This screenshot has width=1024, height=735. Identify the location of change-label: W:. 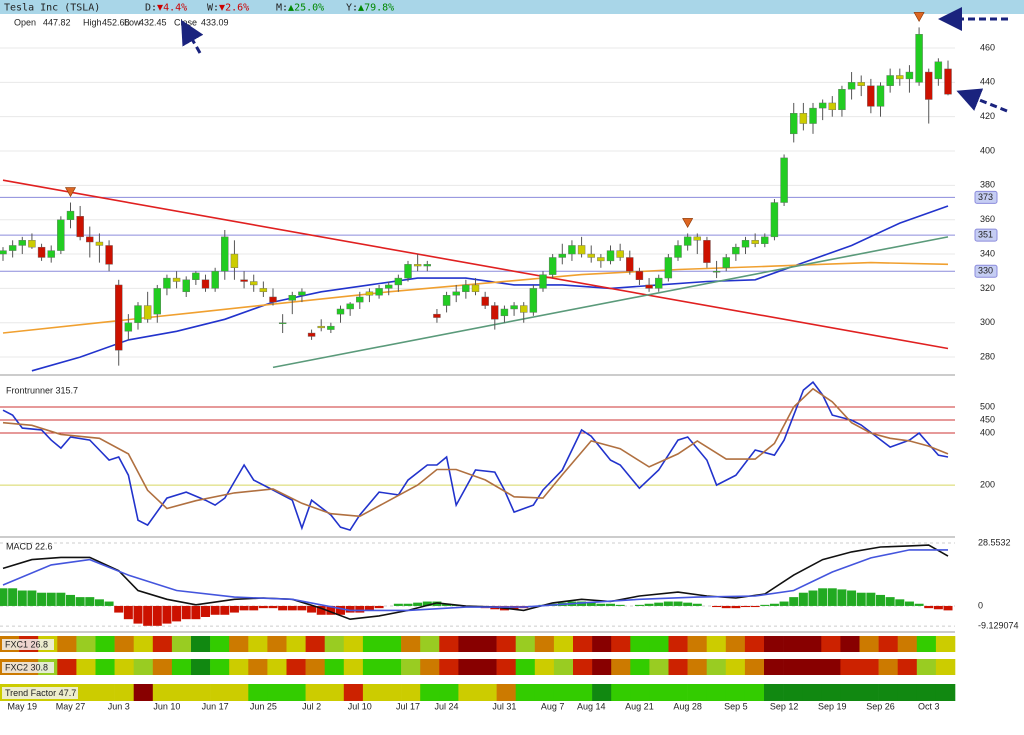
(213, 8).